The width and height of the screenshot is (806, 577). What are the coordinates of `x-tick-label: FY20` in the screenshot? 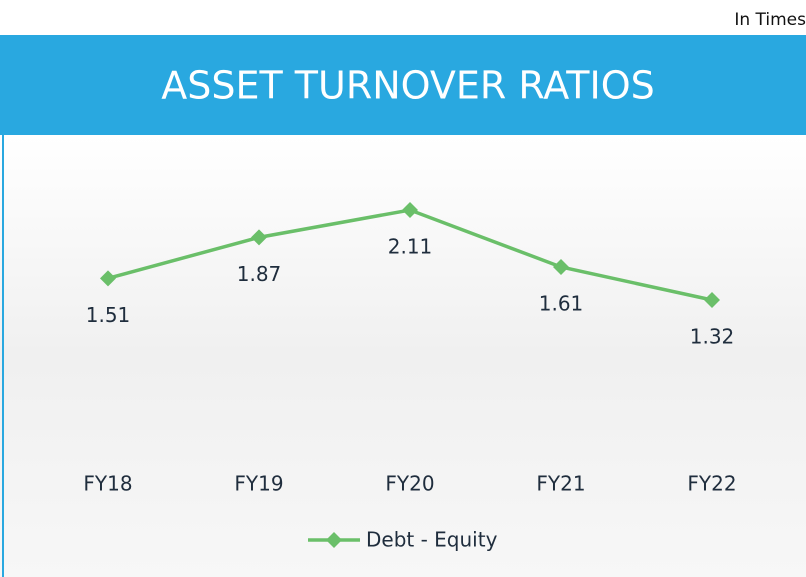 It's located at (409, 484).